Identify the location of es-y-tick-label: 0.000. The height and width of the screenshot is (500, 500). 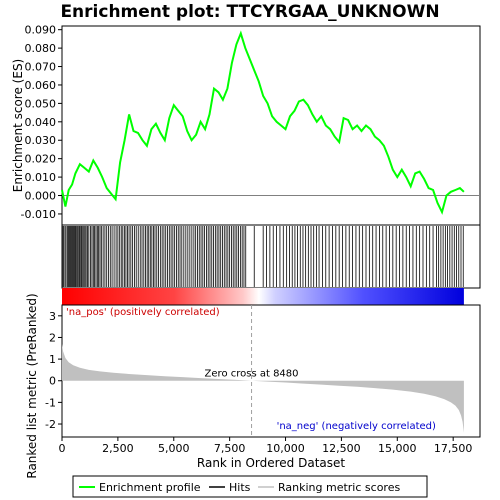
(41, 196).